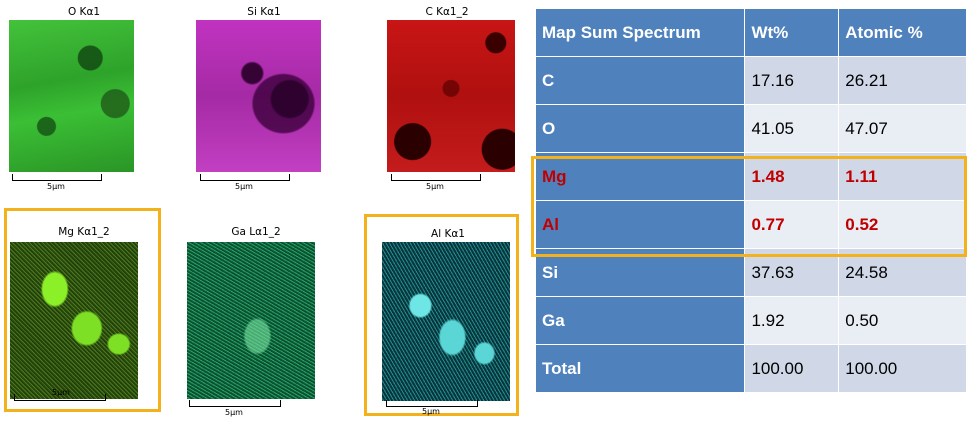 The width and height of the screenshot is (974, 421). Describe the element at coordinates (640, 32) in the screenshot. I see `header-map-sum-spectrum: Map Sum Spectrum` at that location.